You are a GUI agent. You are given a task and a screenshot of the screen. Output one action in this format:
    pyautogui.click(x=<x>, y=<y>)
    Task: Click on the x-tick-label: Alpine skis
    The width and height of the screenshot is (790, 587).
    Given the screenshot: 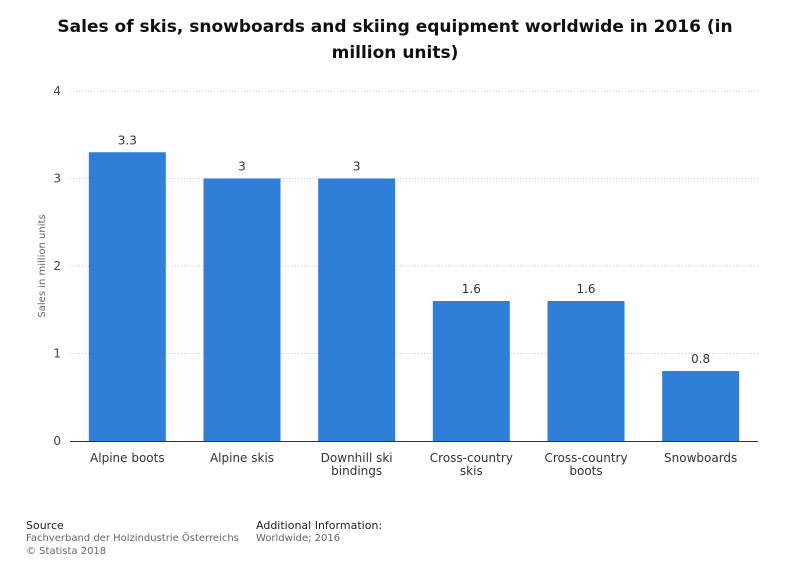 What is the action you would take?
    pyautogui.click(x=242, y=458)
    